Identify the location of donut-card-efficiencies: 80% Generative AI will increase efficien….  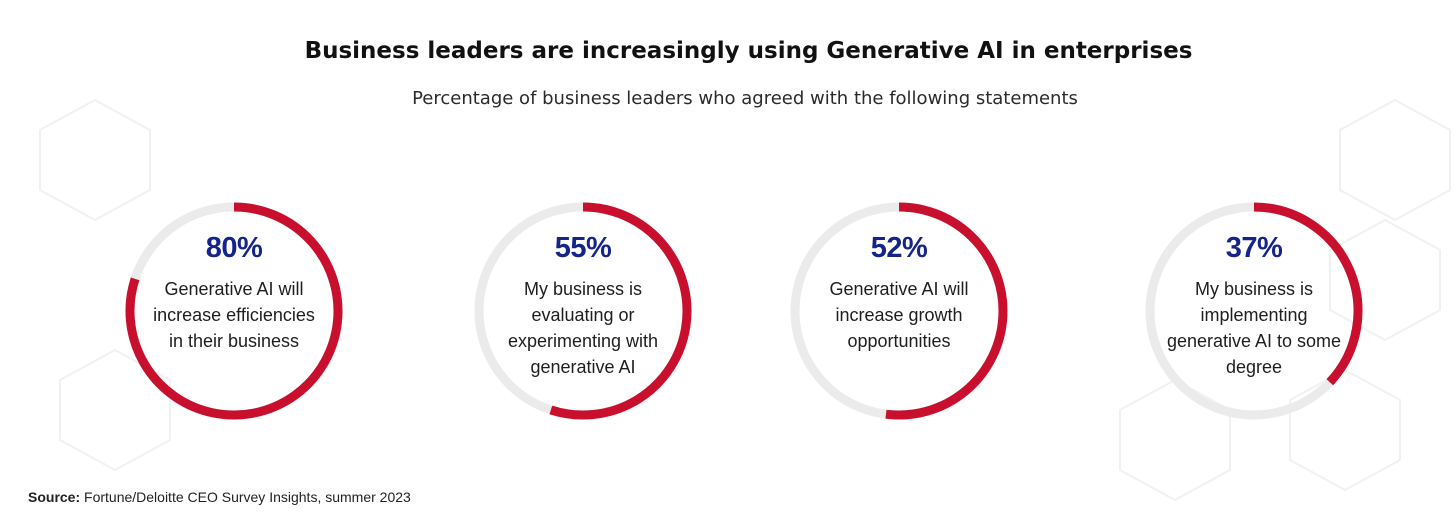
(234, 311).